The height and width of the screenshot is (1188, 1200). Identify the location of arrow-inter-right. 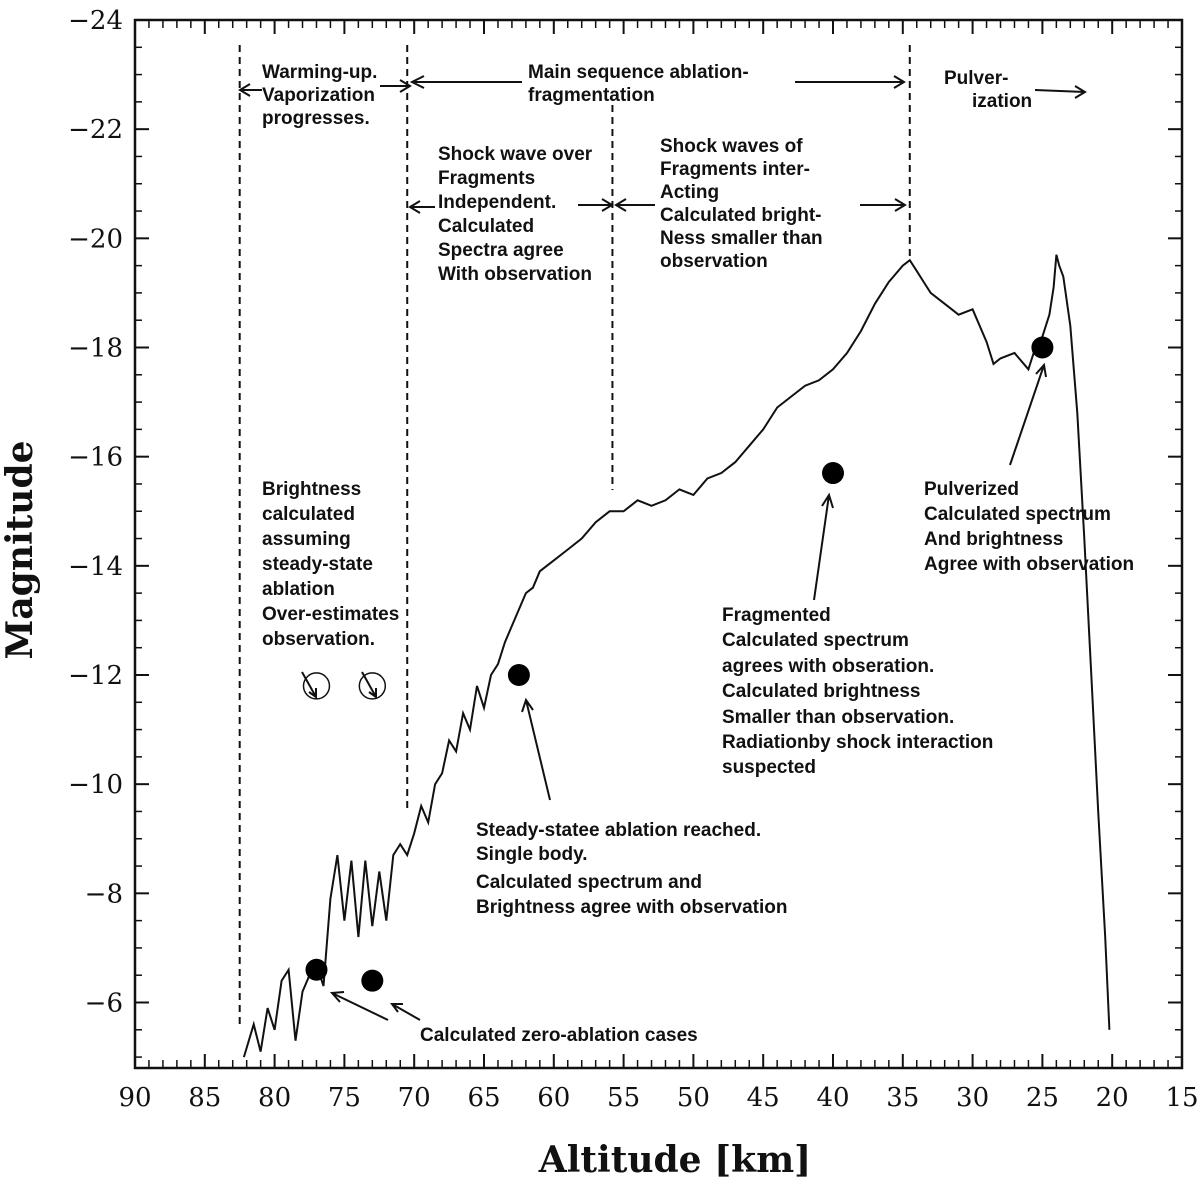
(883, 205).